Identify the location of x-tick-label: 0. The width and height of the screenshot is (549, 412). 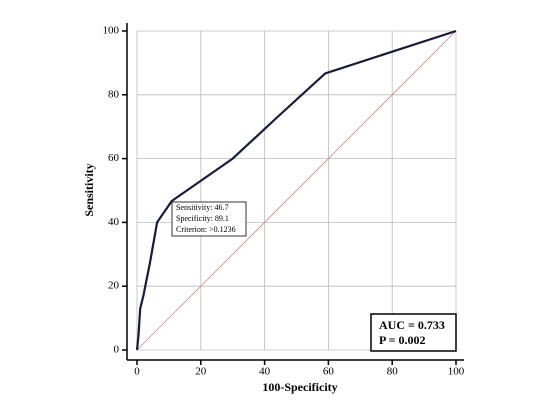
(137, 372).